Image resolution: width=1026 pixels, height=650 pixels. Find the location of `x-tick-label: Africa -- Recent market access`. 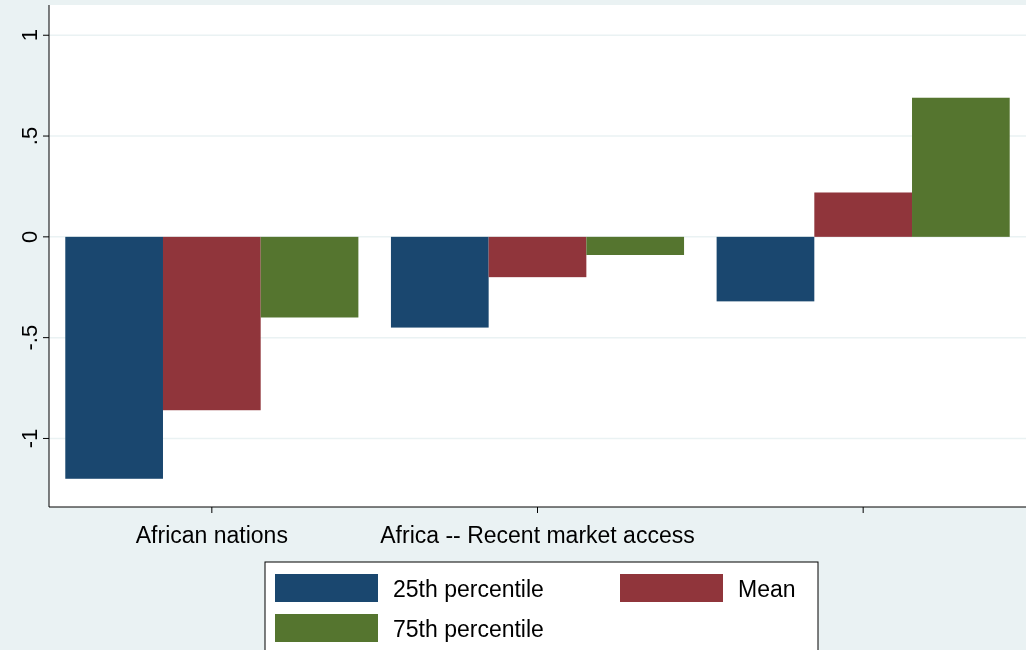

x-tick-label: Africa -- Recent market access is located at coordinates (537, 535).